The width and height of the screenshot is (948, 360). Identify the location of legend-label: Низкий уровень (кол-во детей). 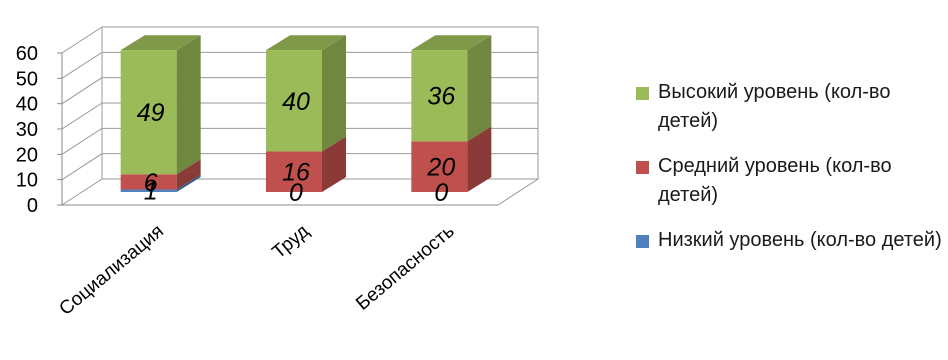
(800, 240).